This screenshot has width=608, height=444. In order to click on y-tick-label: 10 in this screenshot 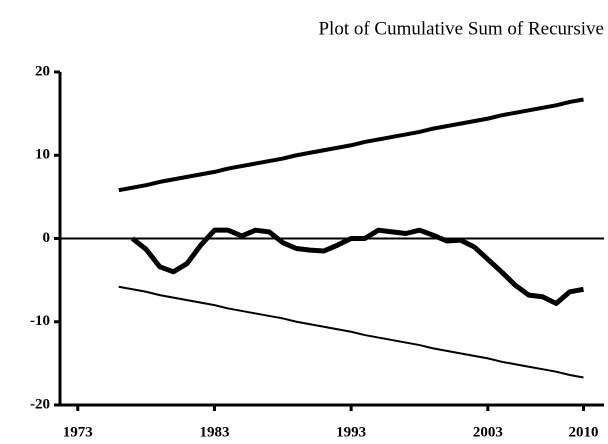, I will do `click(42, 155)`.